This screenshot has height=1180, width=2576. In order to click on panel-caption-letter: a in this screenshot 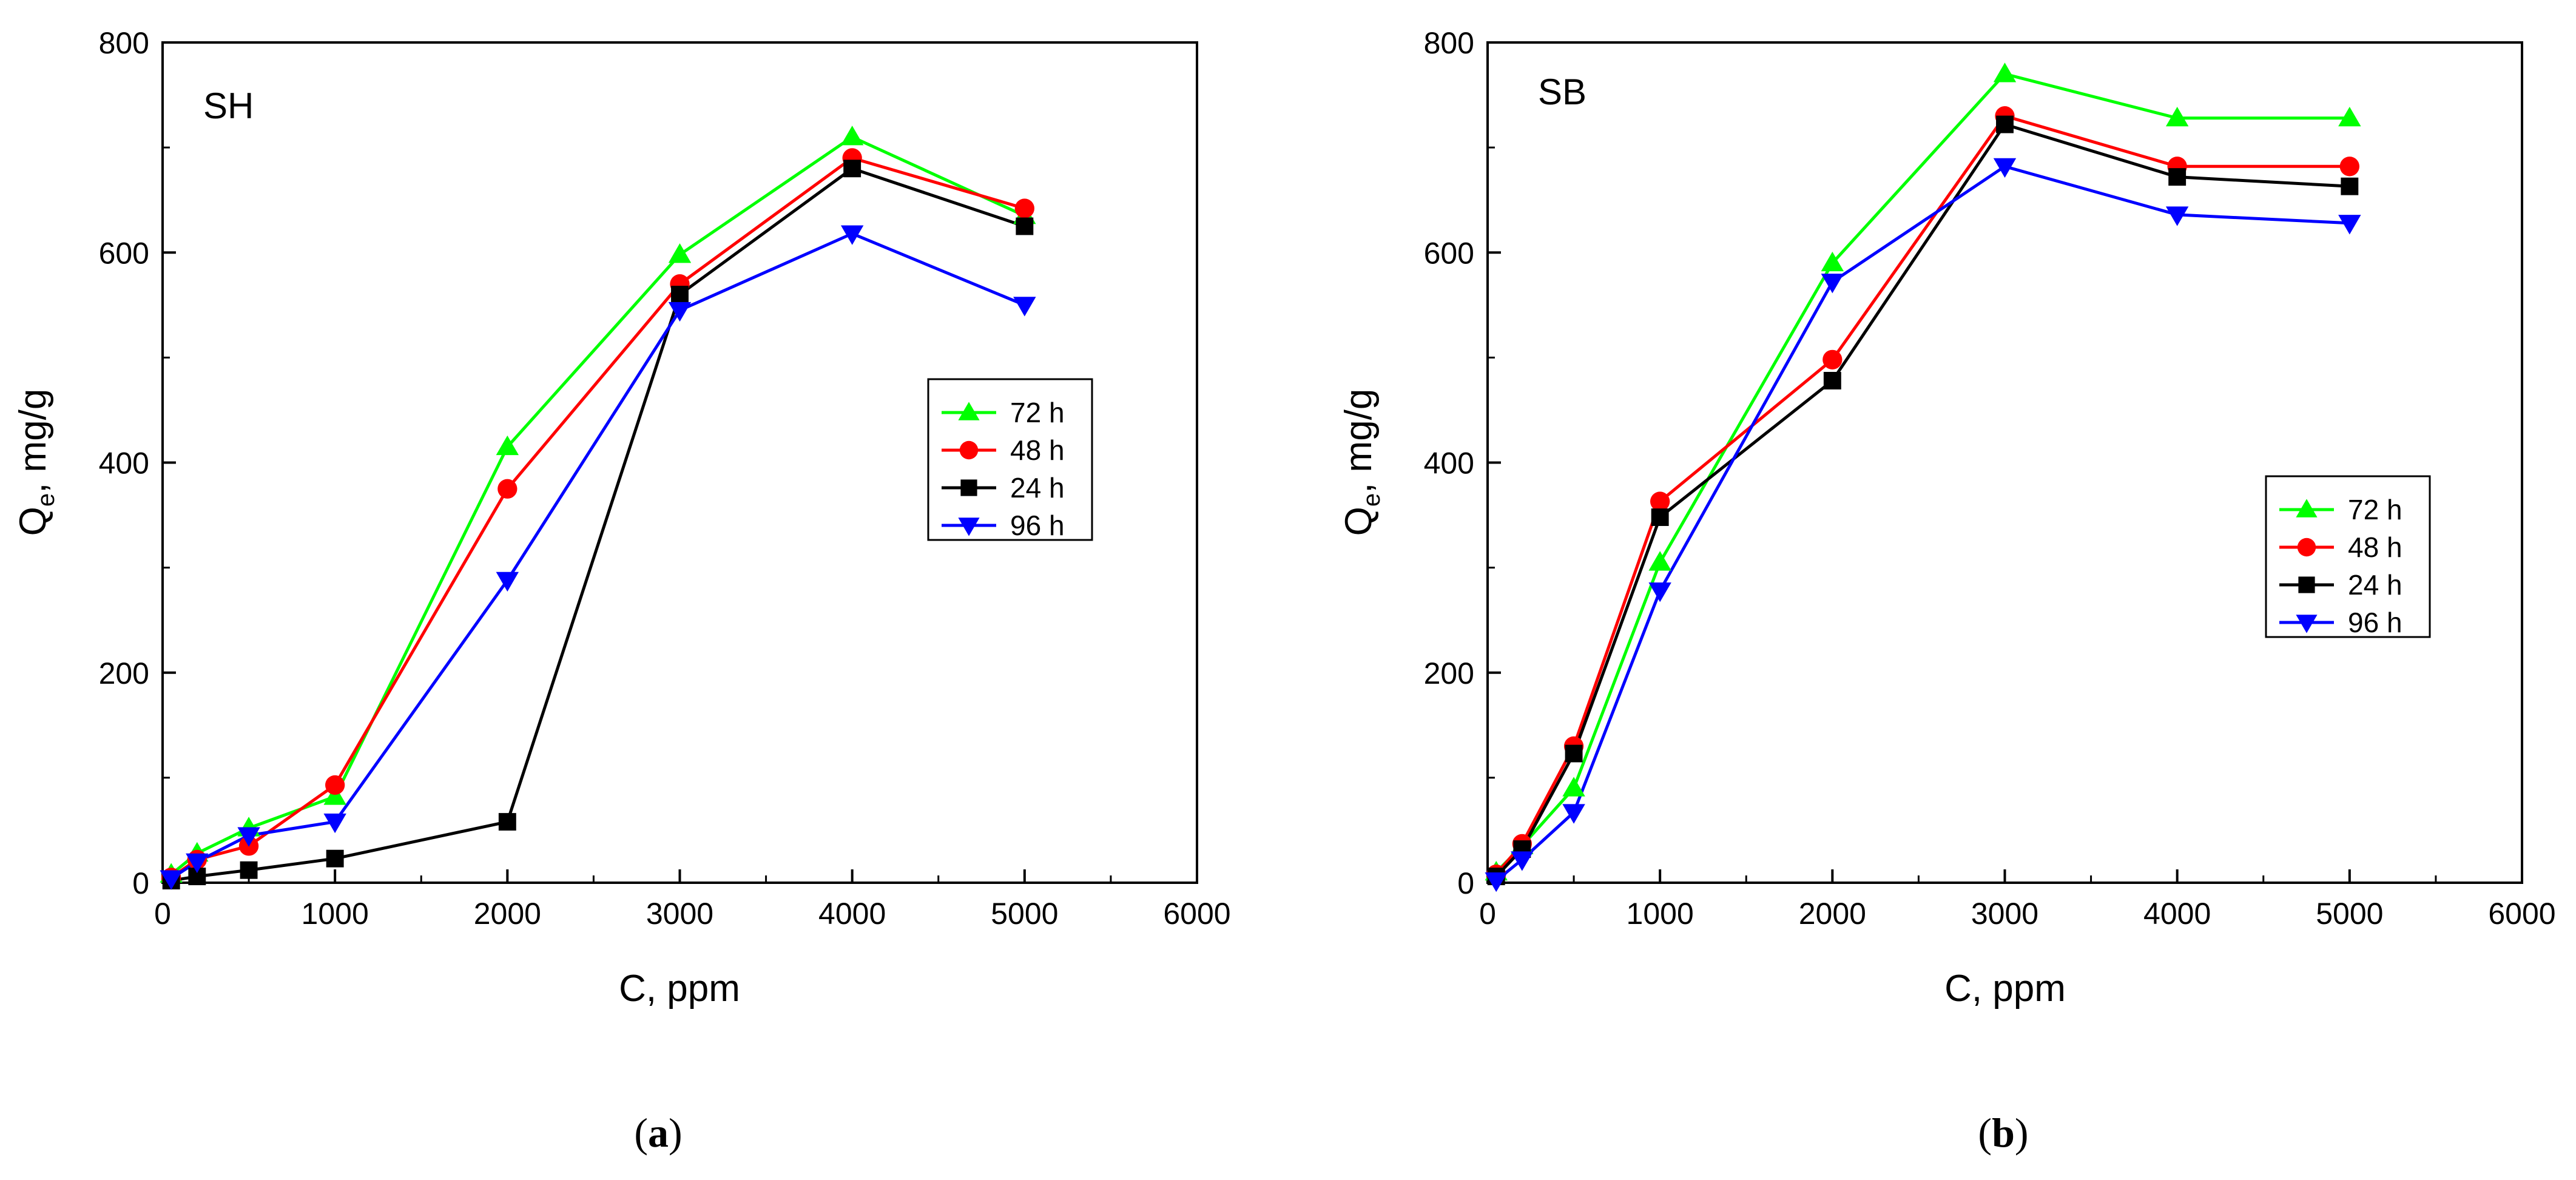, I will do `click(658, 1133)`.